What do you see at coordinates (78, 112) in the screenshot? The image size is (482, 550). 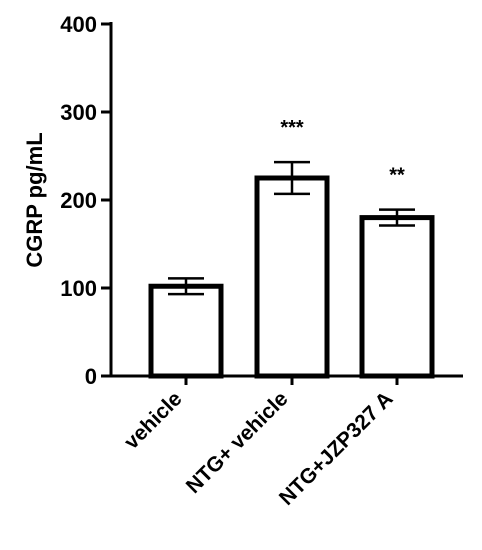 I see `y-tick-label: 300` at bounding box center [78, 112].